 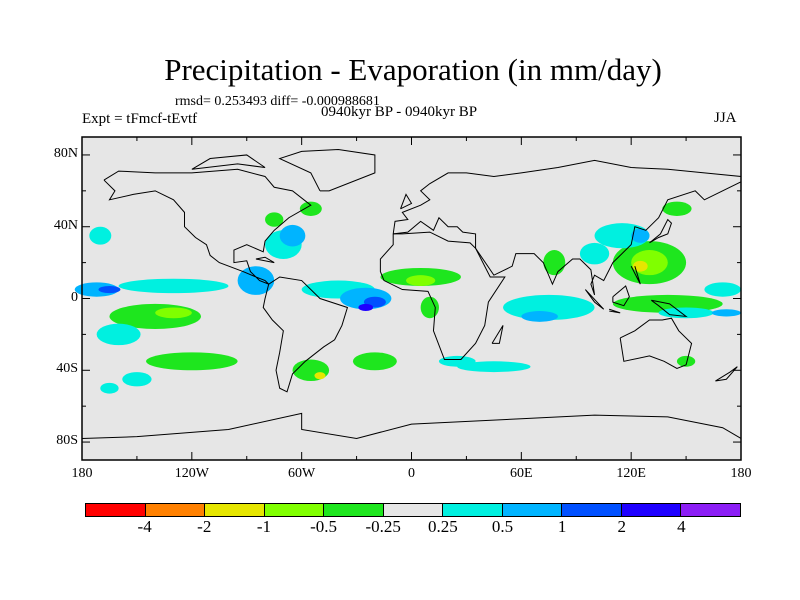 I want to click on colorbar-label: -1, so click(x=263, y=526).